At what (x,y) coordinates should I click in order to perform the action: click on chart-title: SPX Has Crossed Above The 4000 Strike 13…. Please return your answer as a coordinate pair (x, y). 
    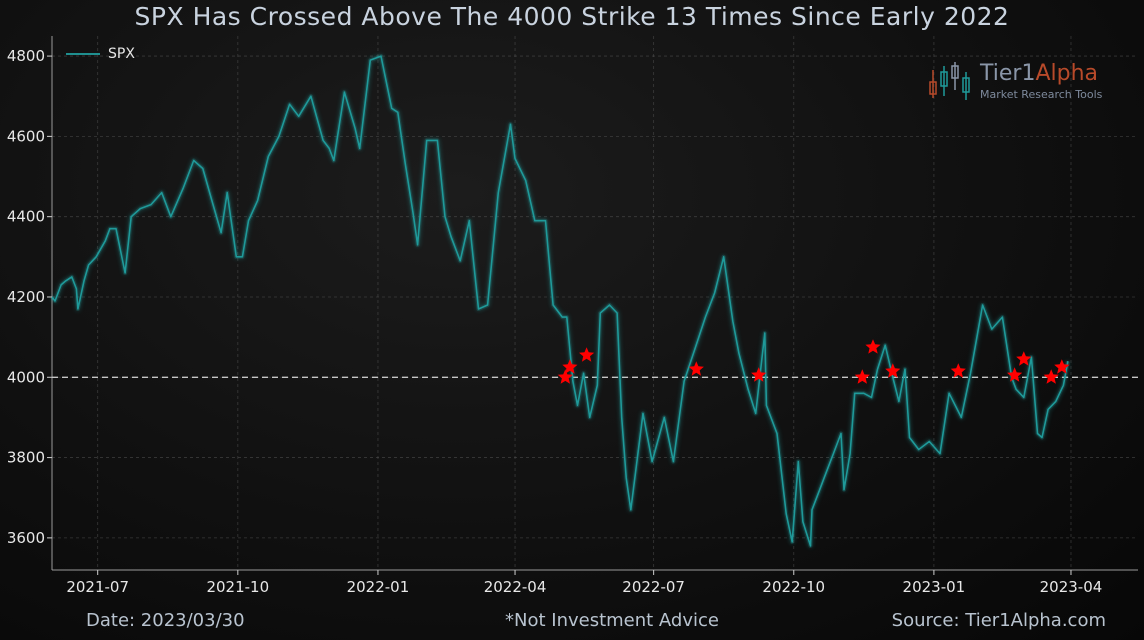
    Looking at the image, I should click on (572, 16).